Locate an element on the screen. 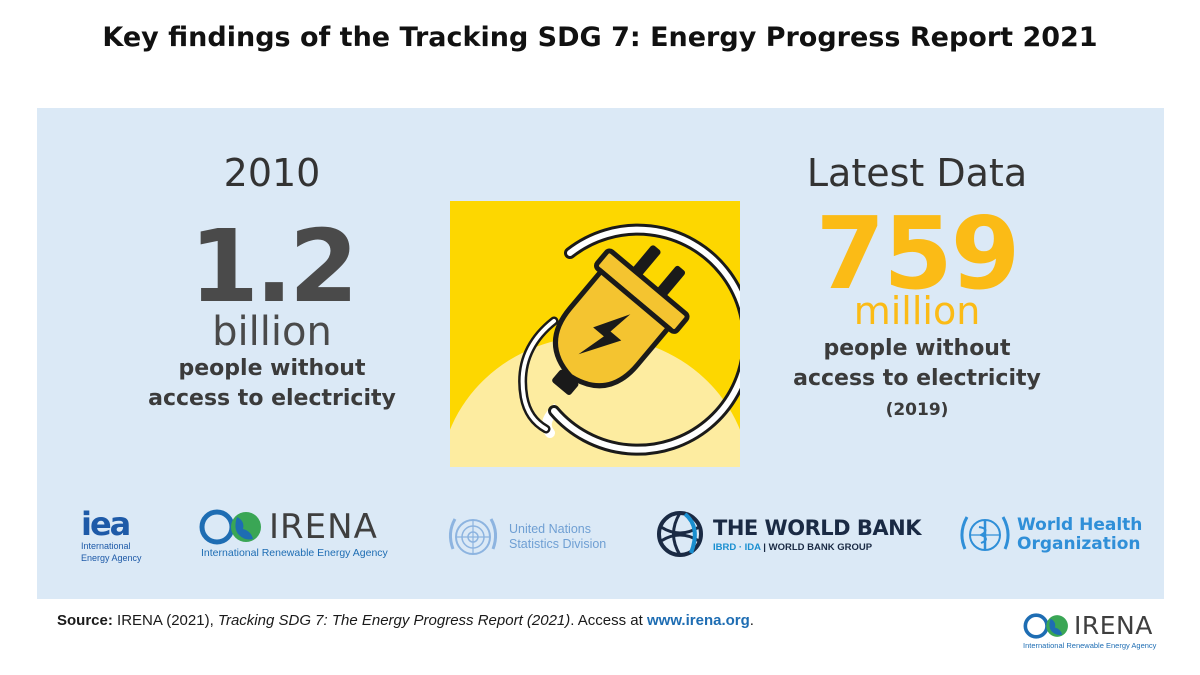 This screenshot has height=675, width=1200. irena-logo-word: IRENA is located at coordinates (323, 527).